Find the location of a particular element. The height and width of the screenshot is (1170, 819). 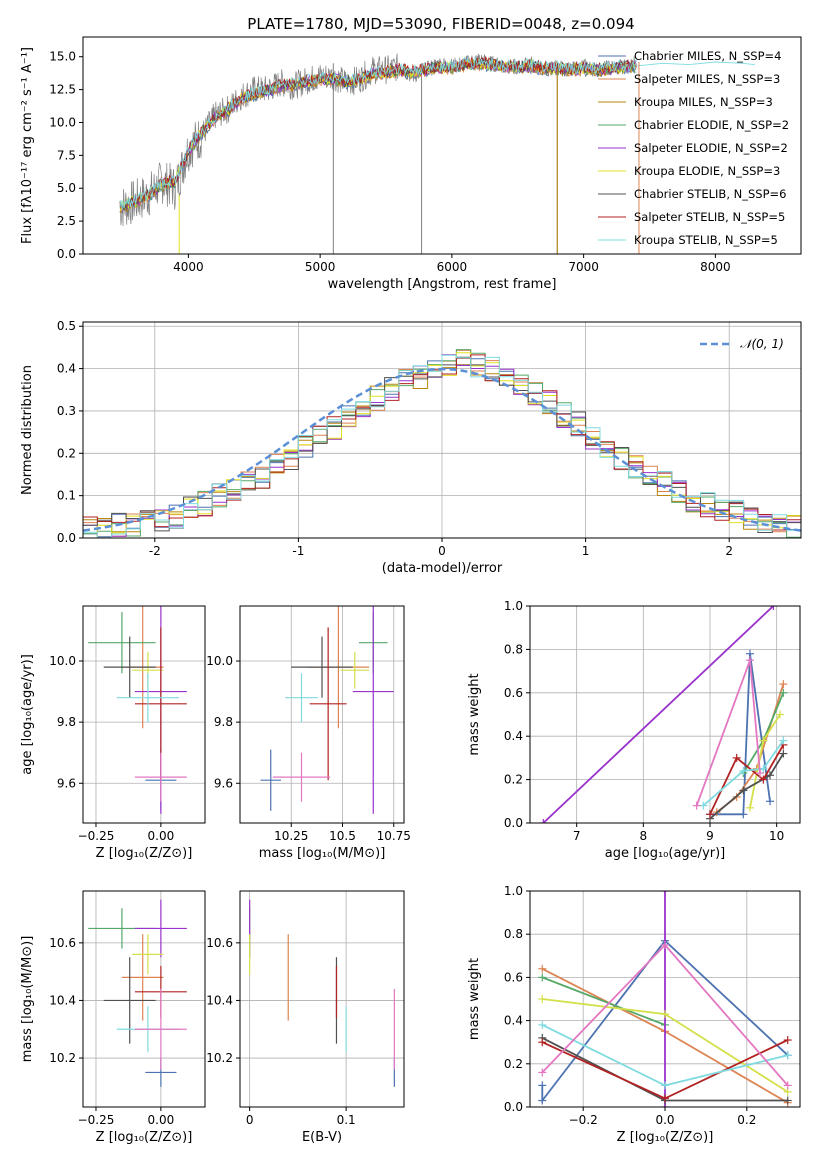

mass-vs-ebv-plot-area is located at coordinates (322, 993).